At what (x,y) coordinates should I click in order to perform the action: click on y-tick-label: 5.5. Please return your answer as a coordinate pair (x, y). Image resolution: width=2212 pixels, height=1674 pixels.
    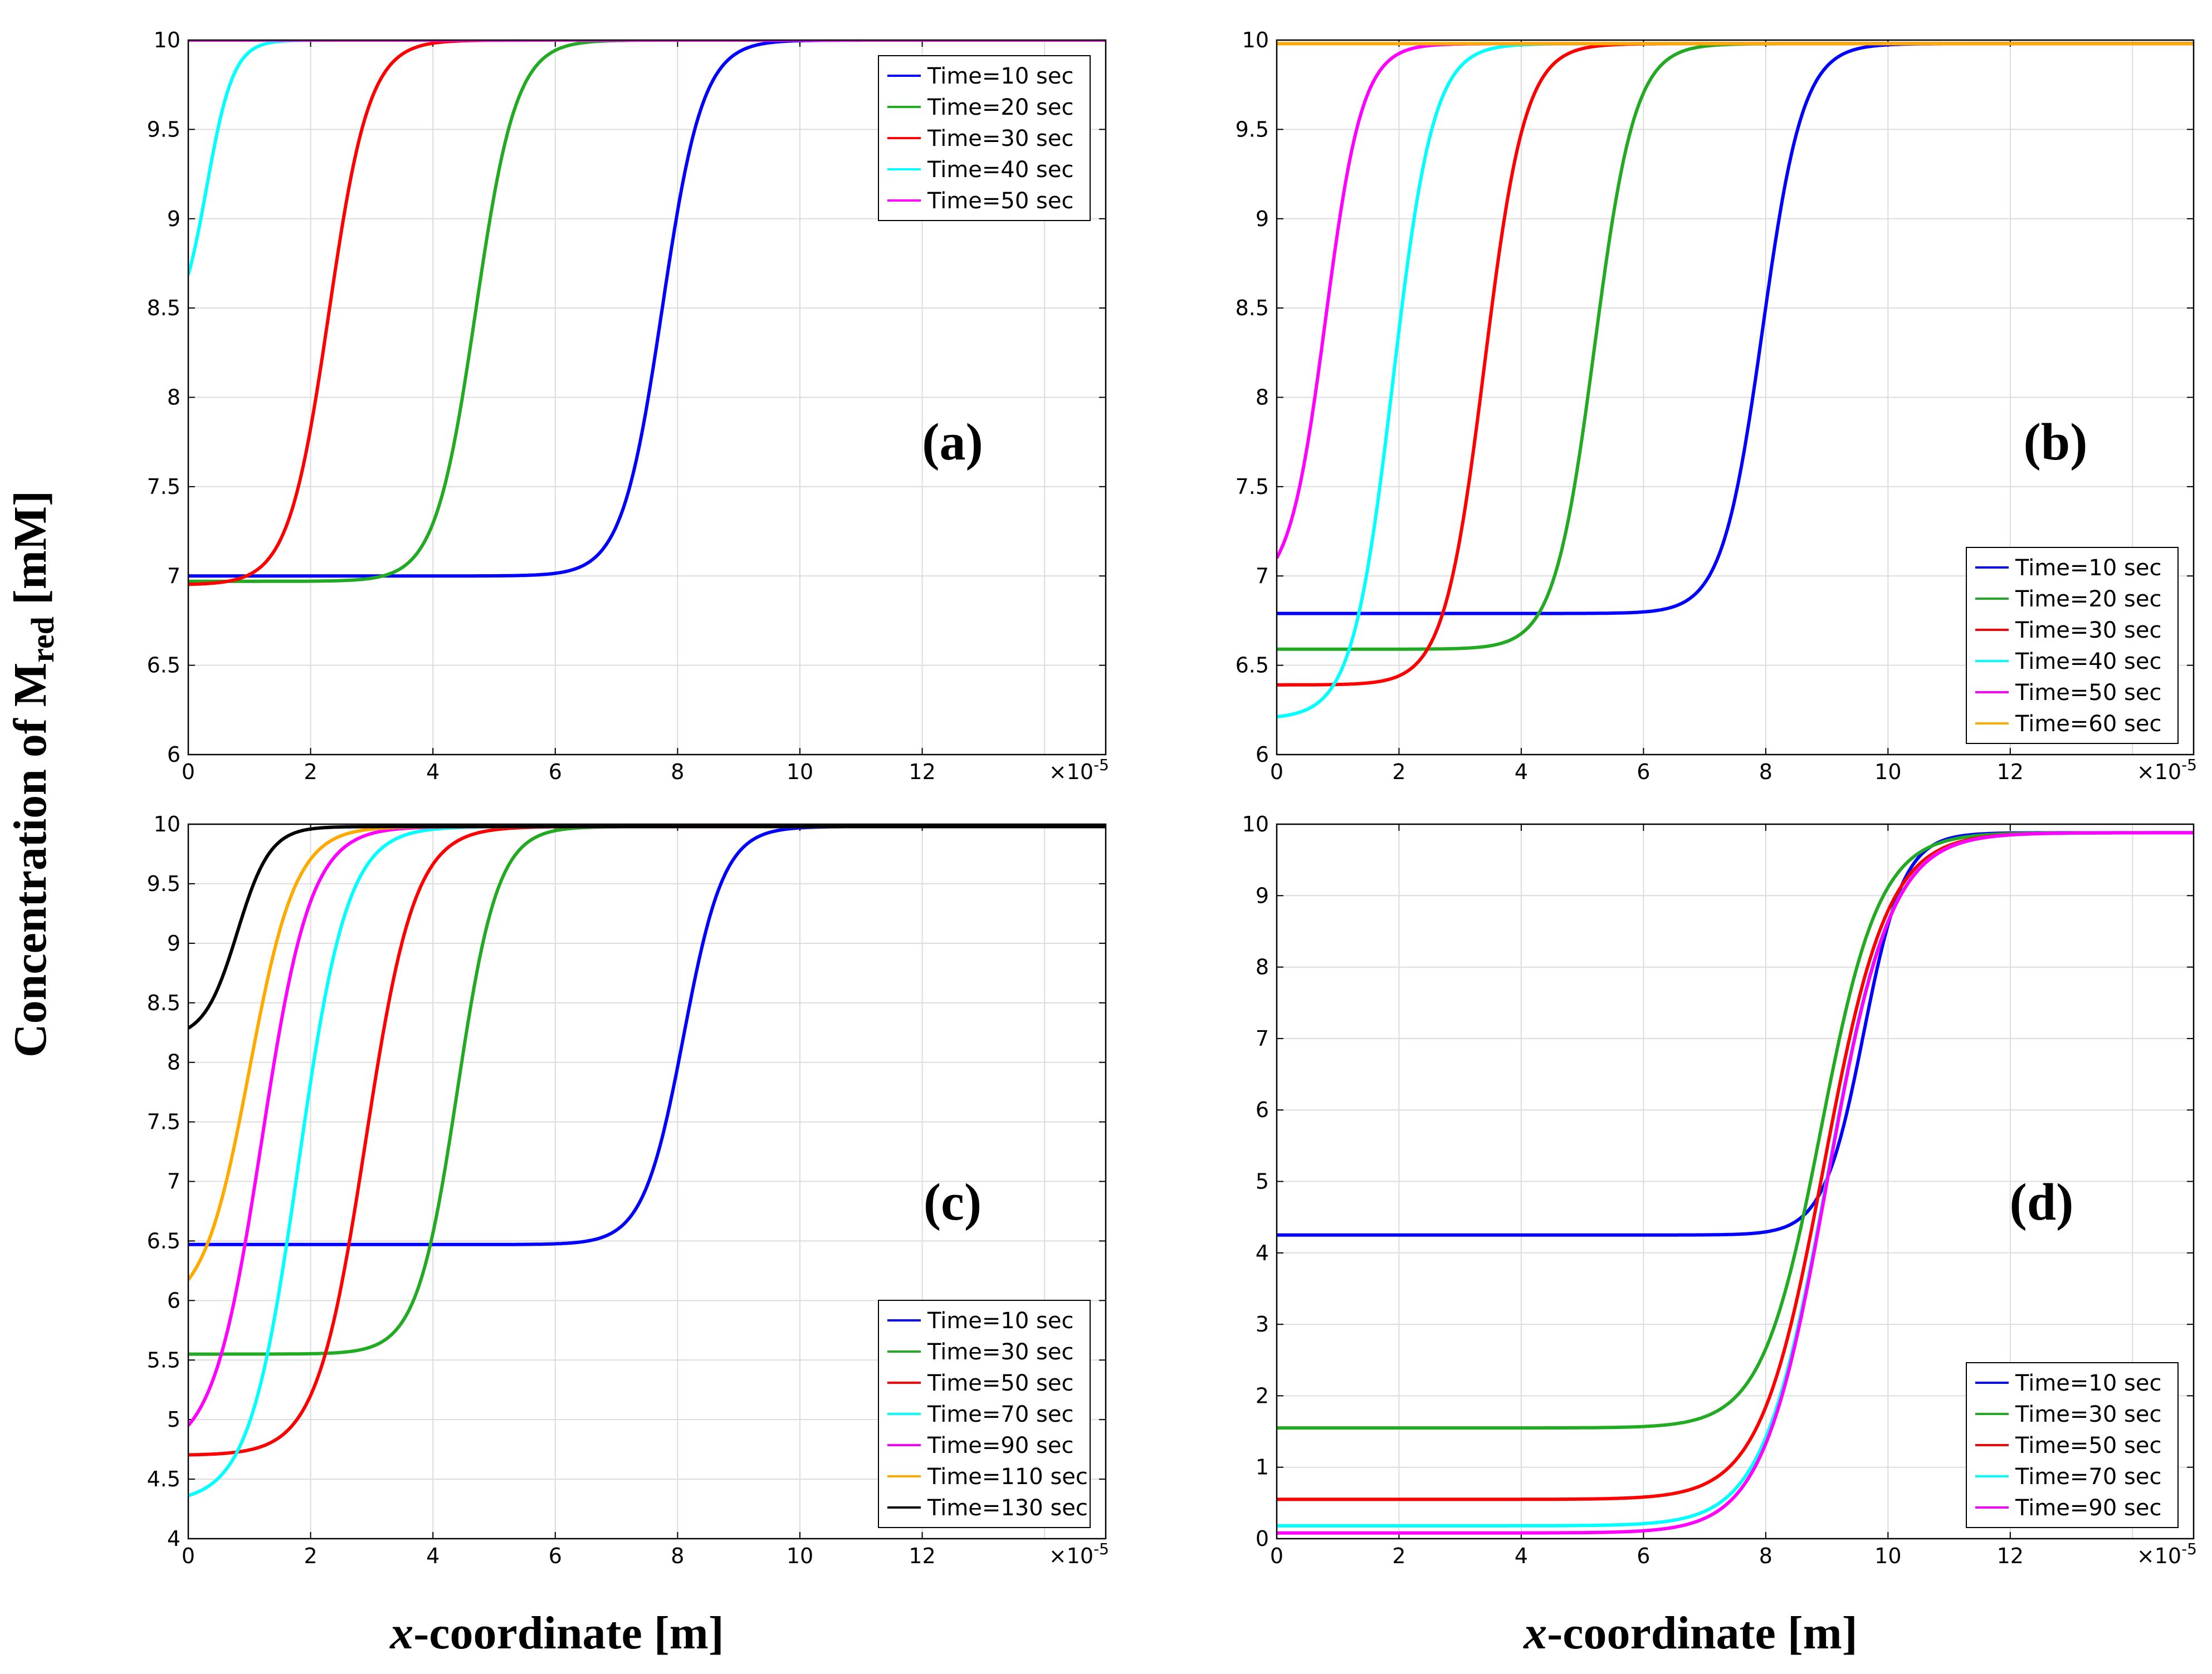
    Looking at the image, I should click on (163, 1360).